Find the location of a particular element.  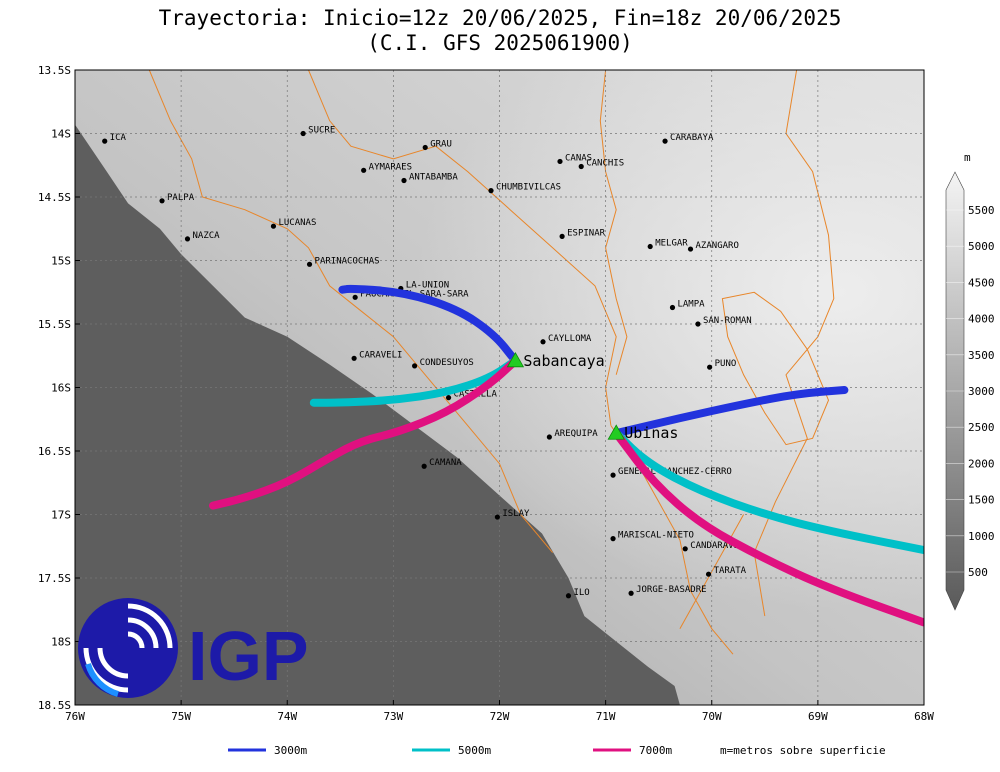

colorbar-tick-label: 5000 is located at coordinates (981, 246).